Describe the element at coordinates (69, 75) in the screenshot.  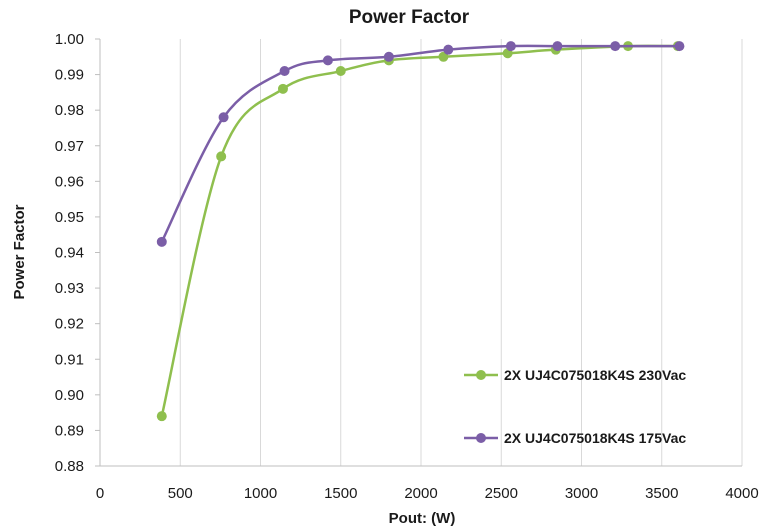
I see `y-tick-label: 0.99` at that location.